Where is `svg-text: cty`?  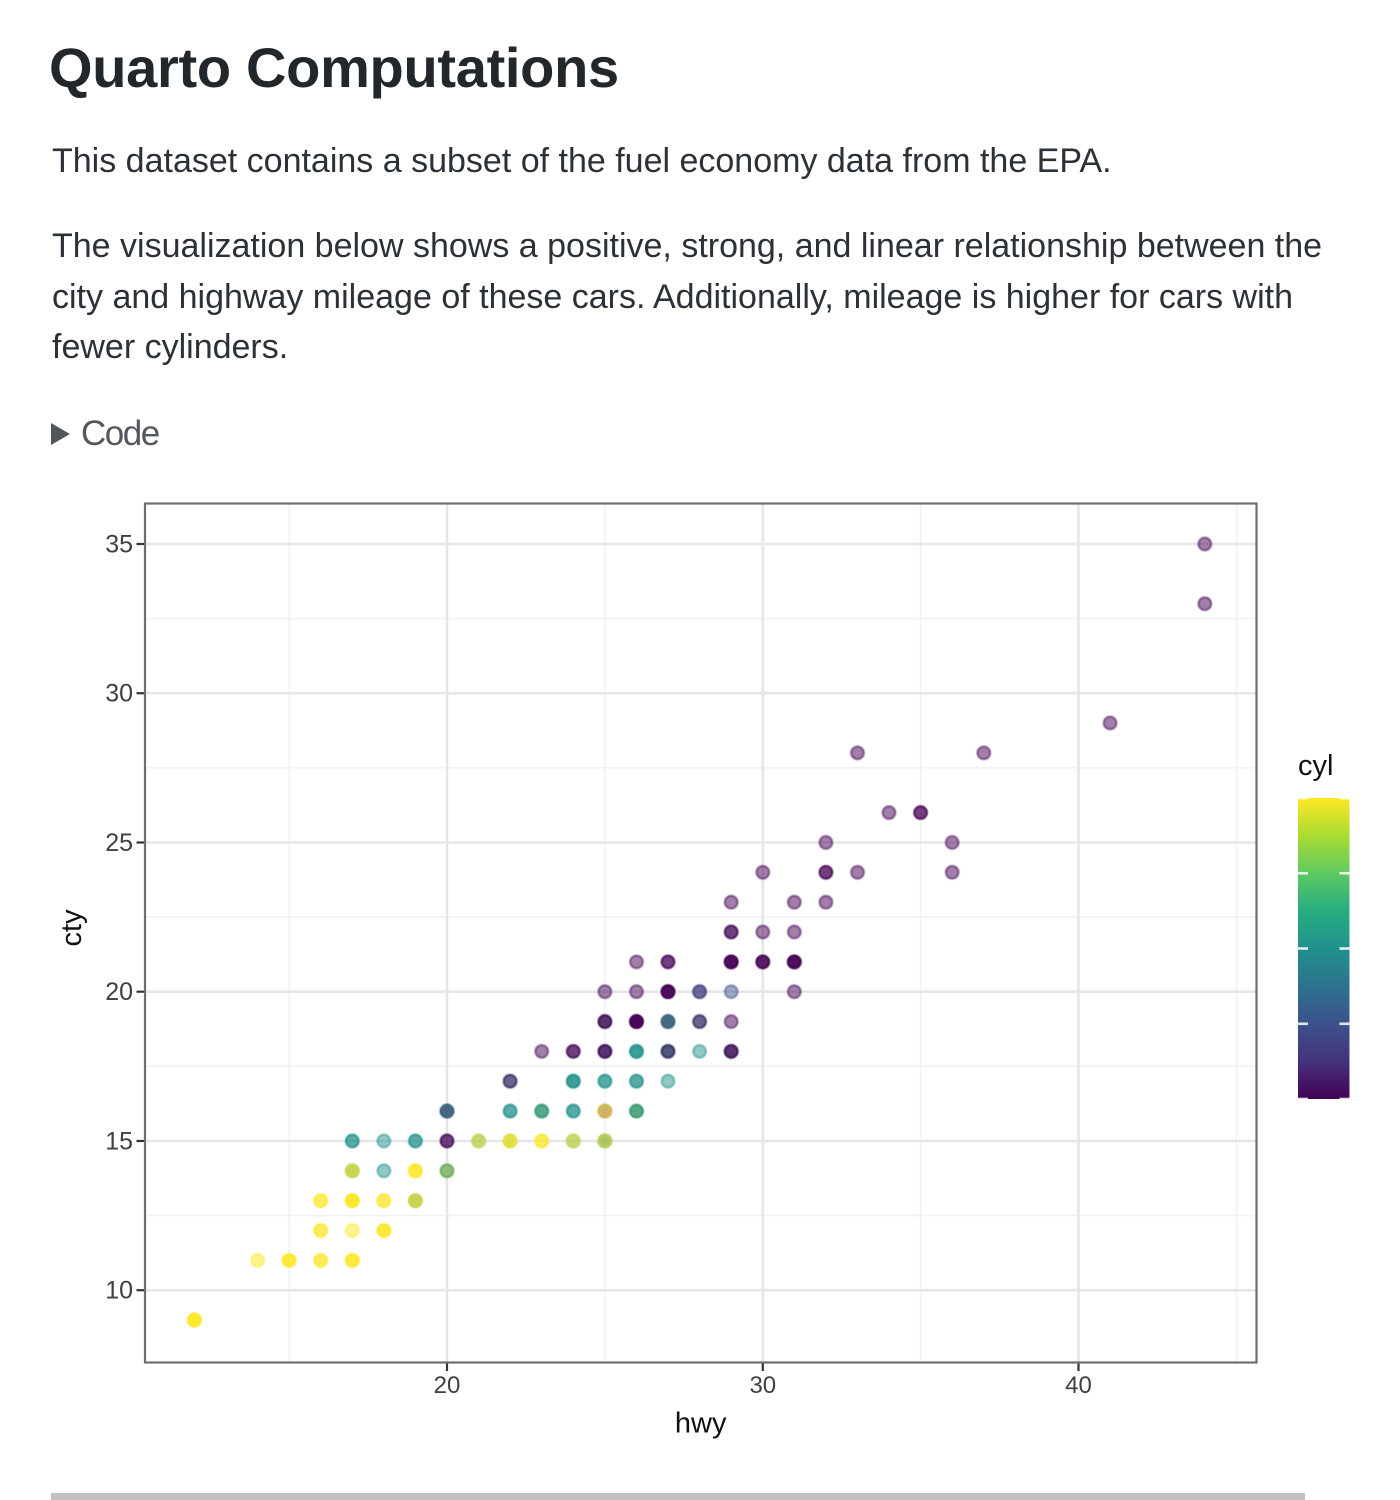 svg-text: cty is located at coordinates (72, 928).